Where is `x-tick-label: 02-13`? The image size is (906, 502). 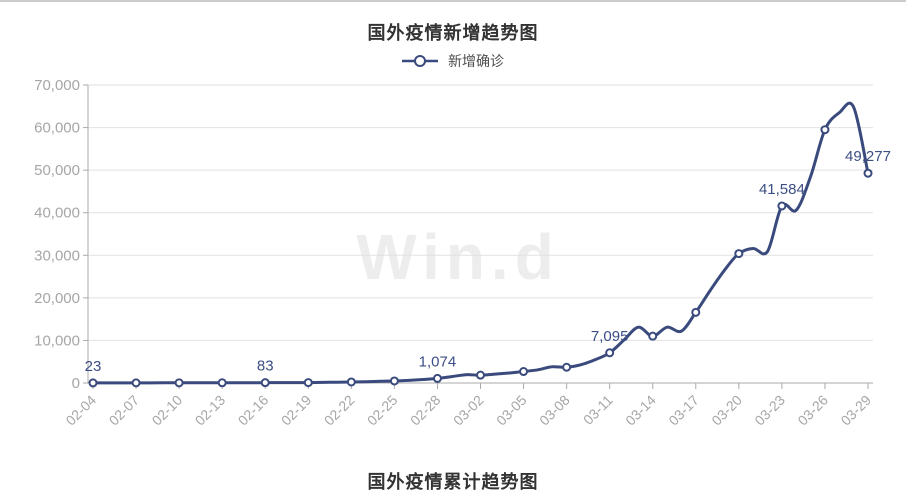 x-tick-label: 02-13 is located at coordinates (210, 410).